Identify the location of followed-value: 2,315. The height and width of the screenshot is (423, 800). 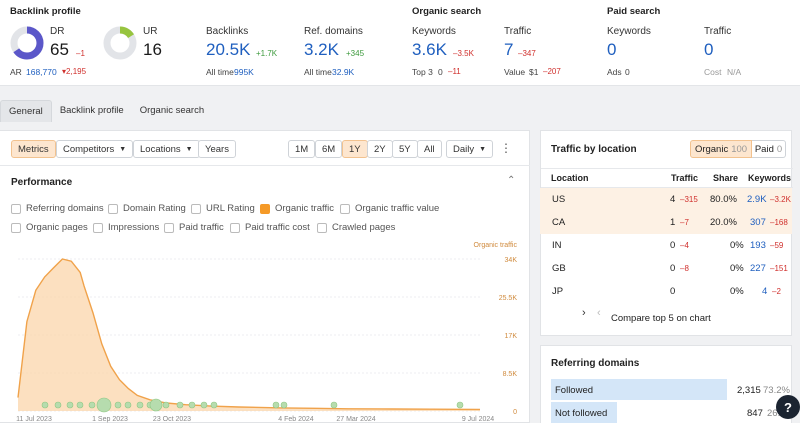
(749, 390).